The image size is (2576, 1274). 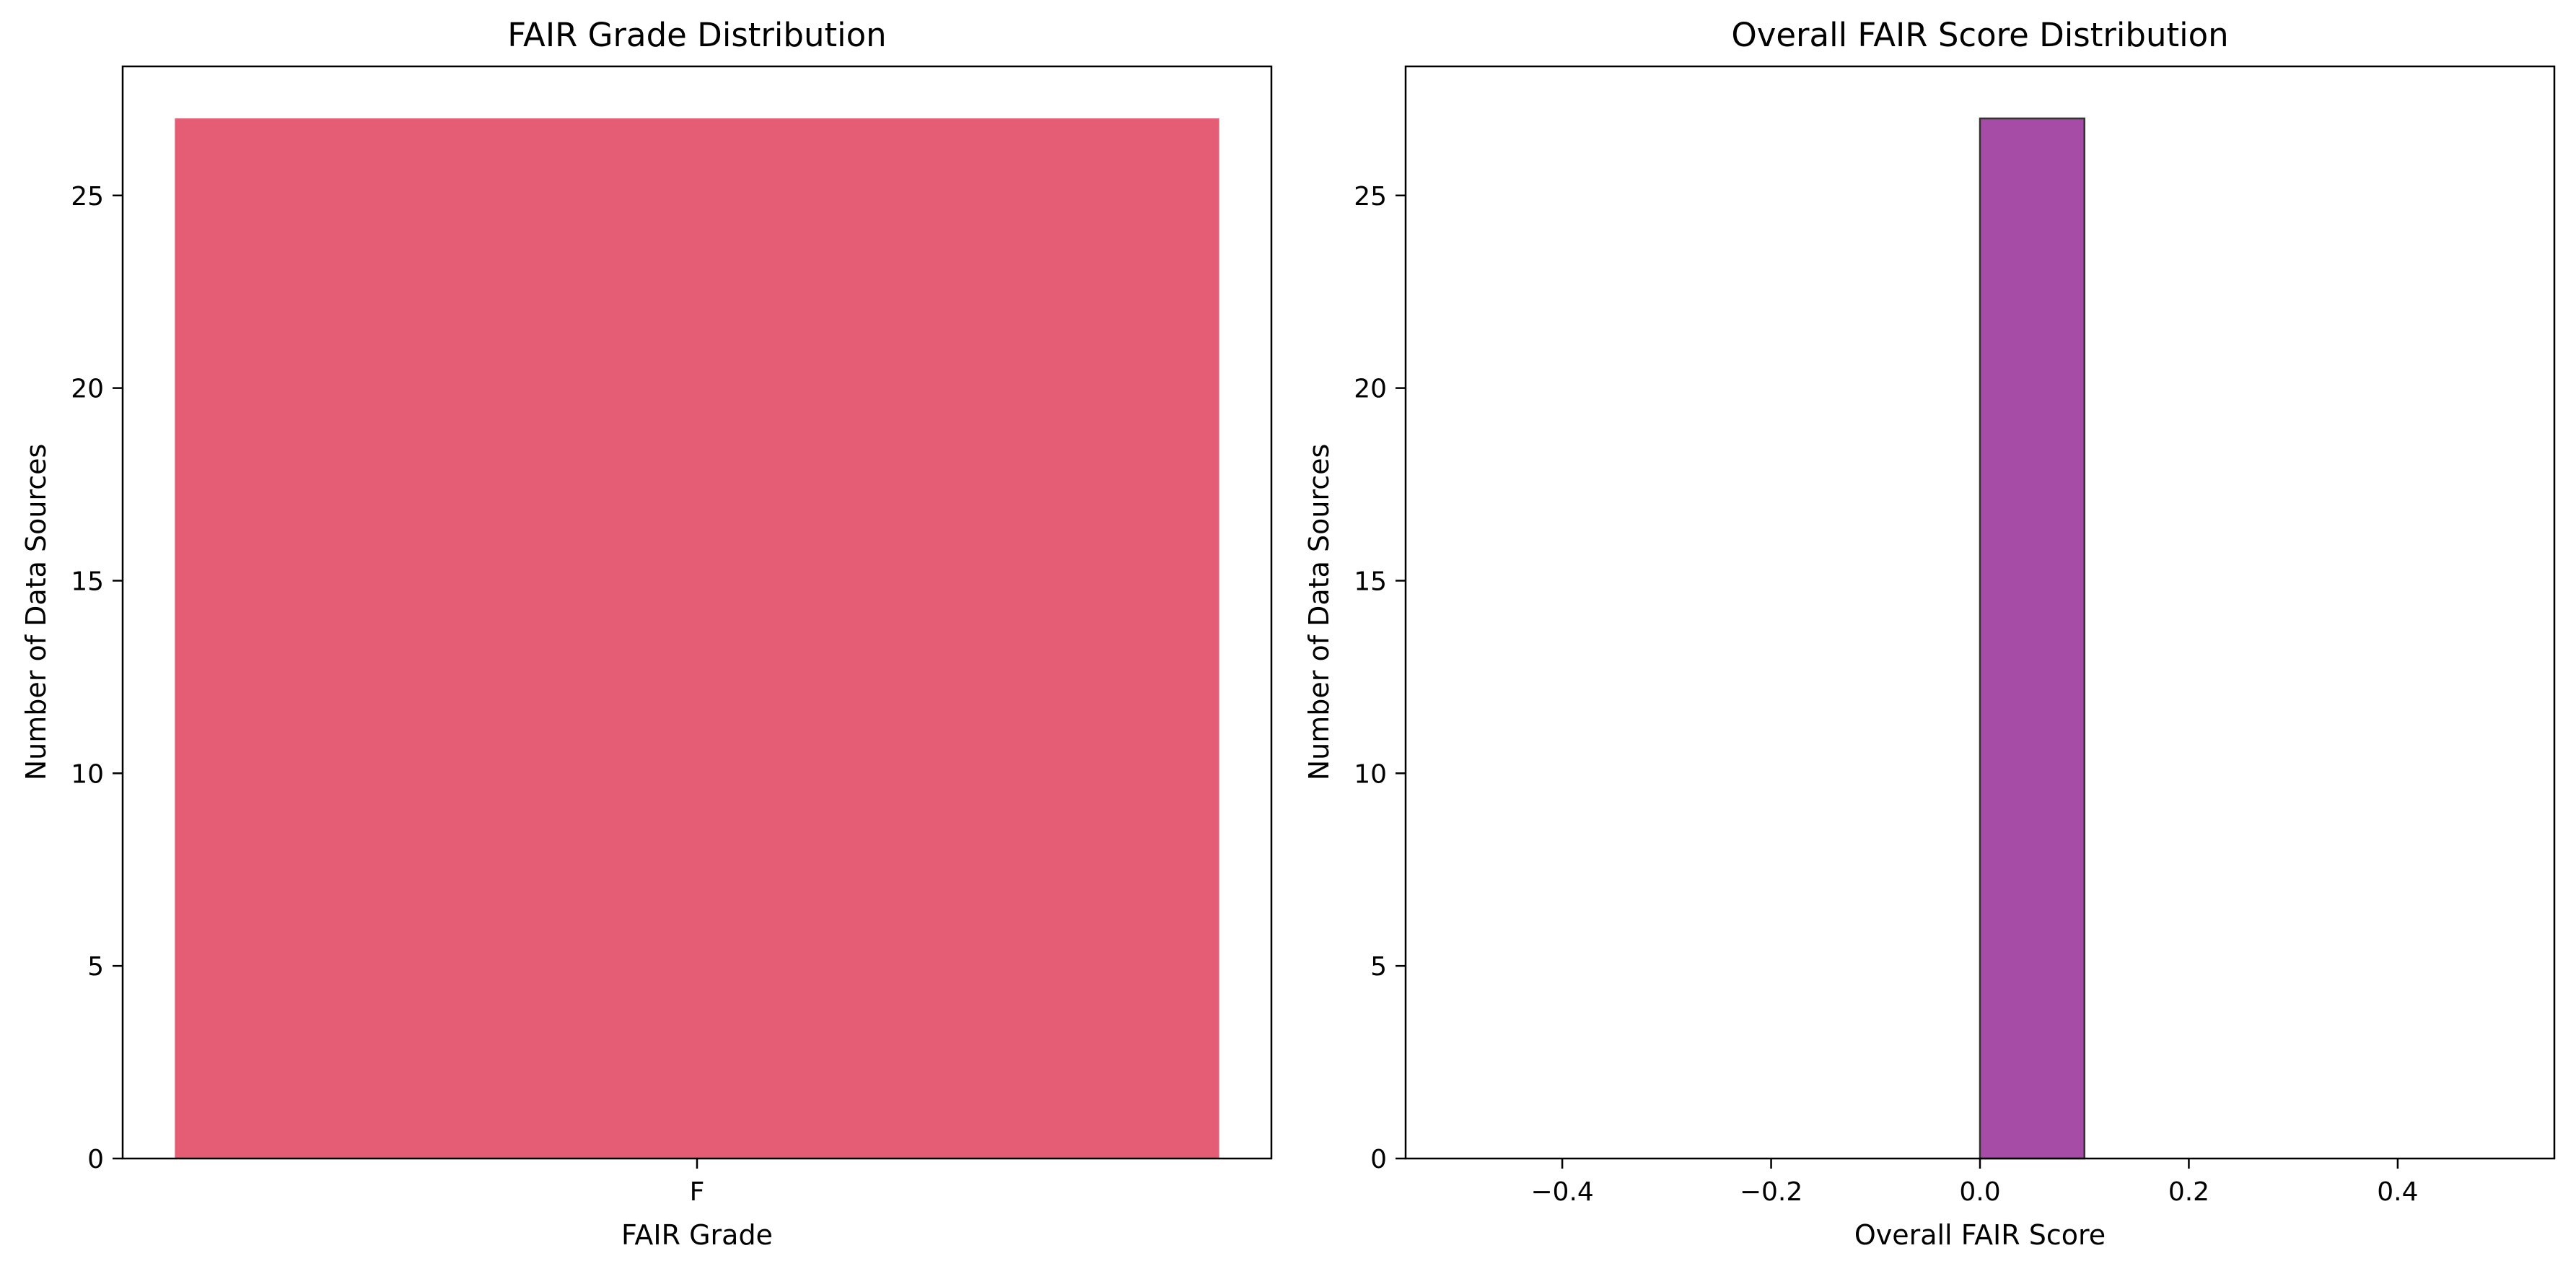 I want to click on x-tick-label: 0.4, so click(x=2397, y=1192).